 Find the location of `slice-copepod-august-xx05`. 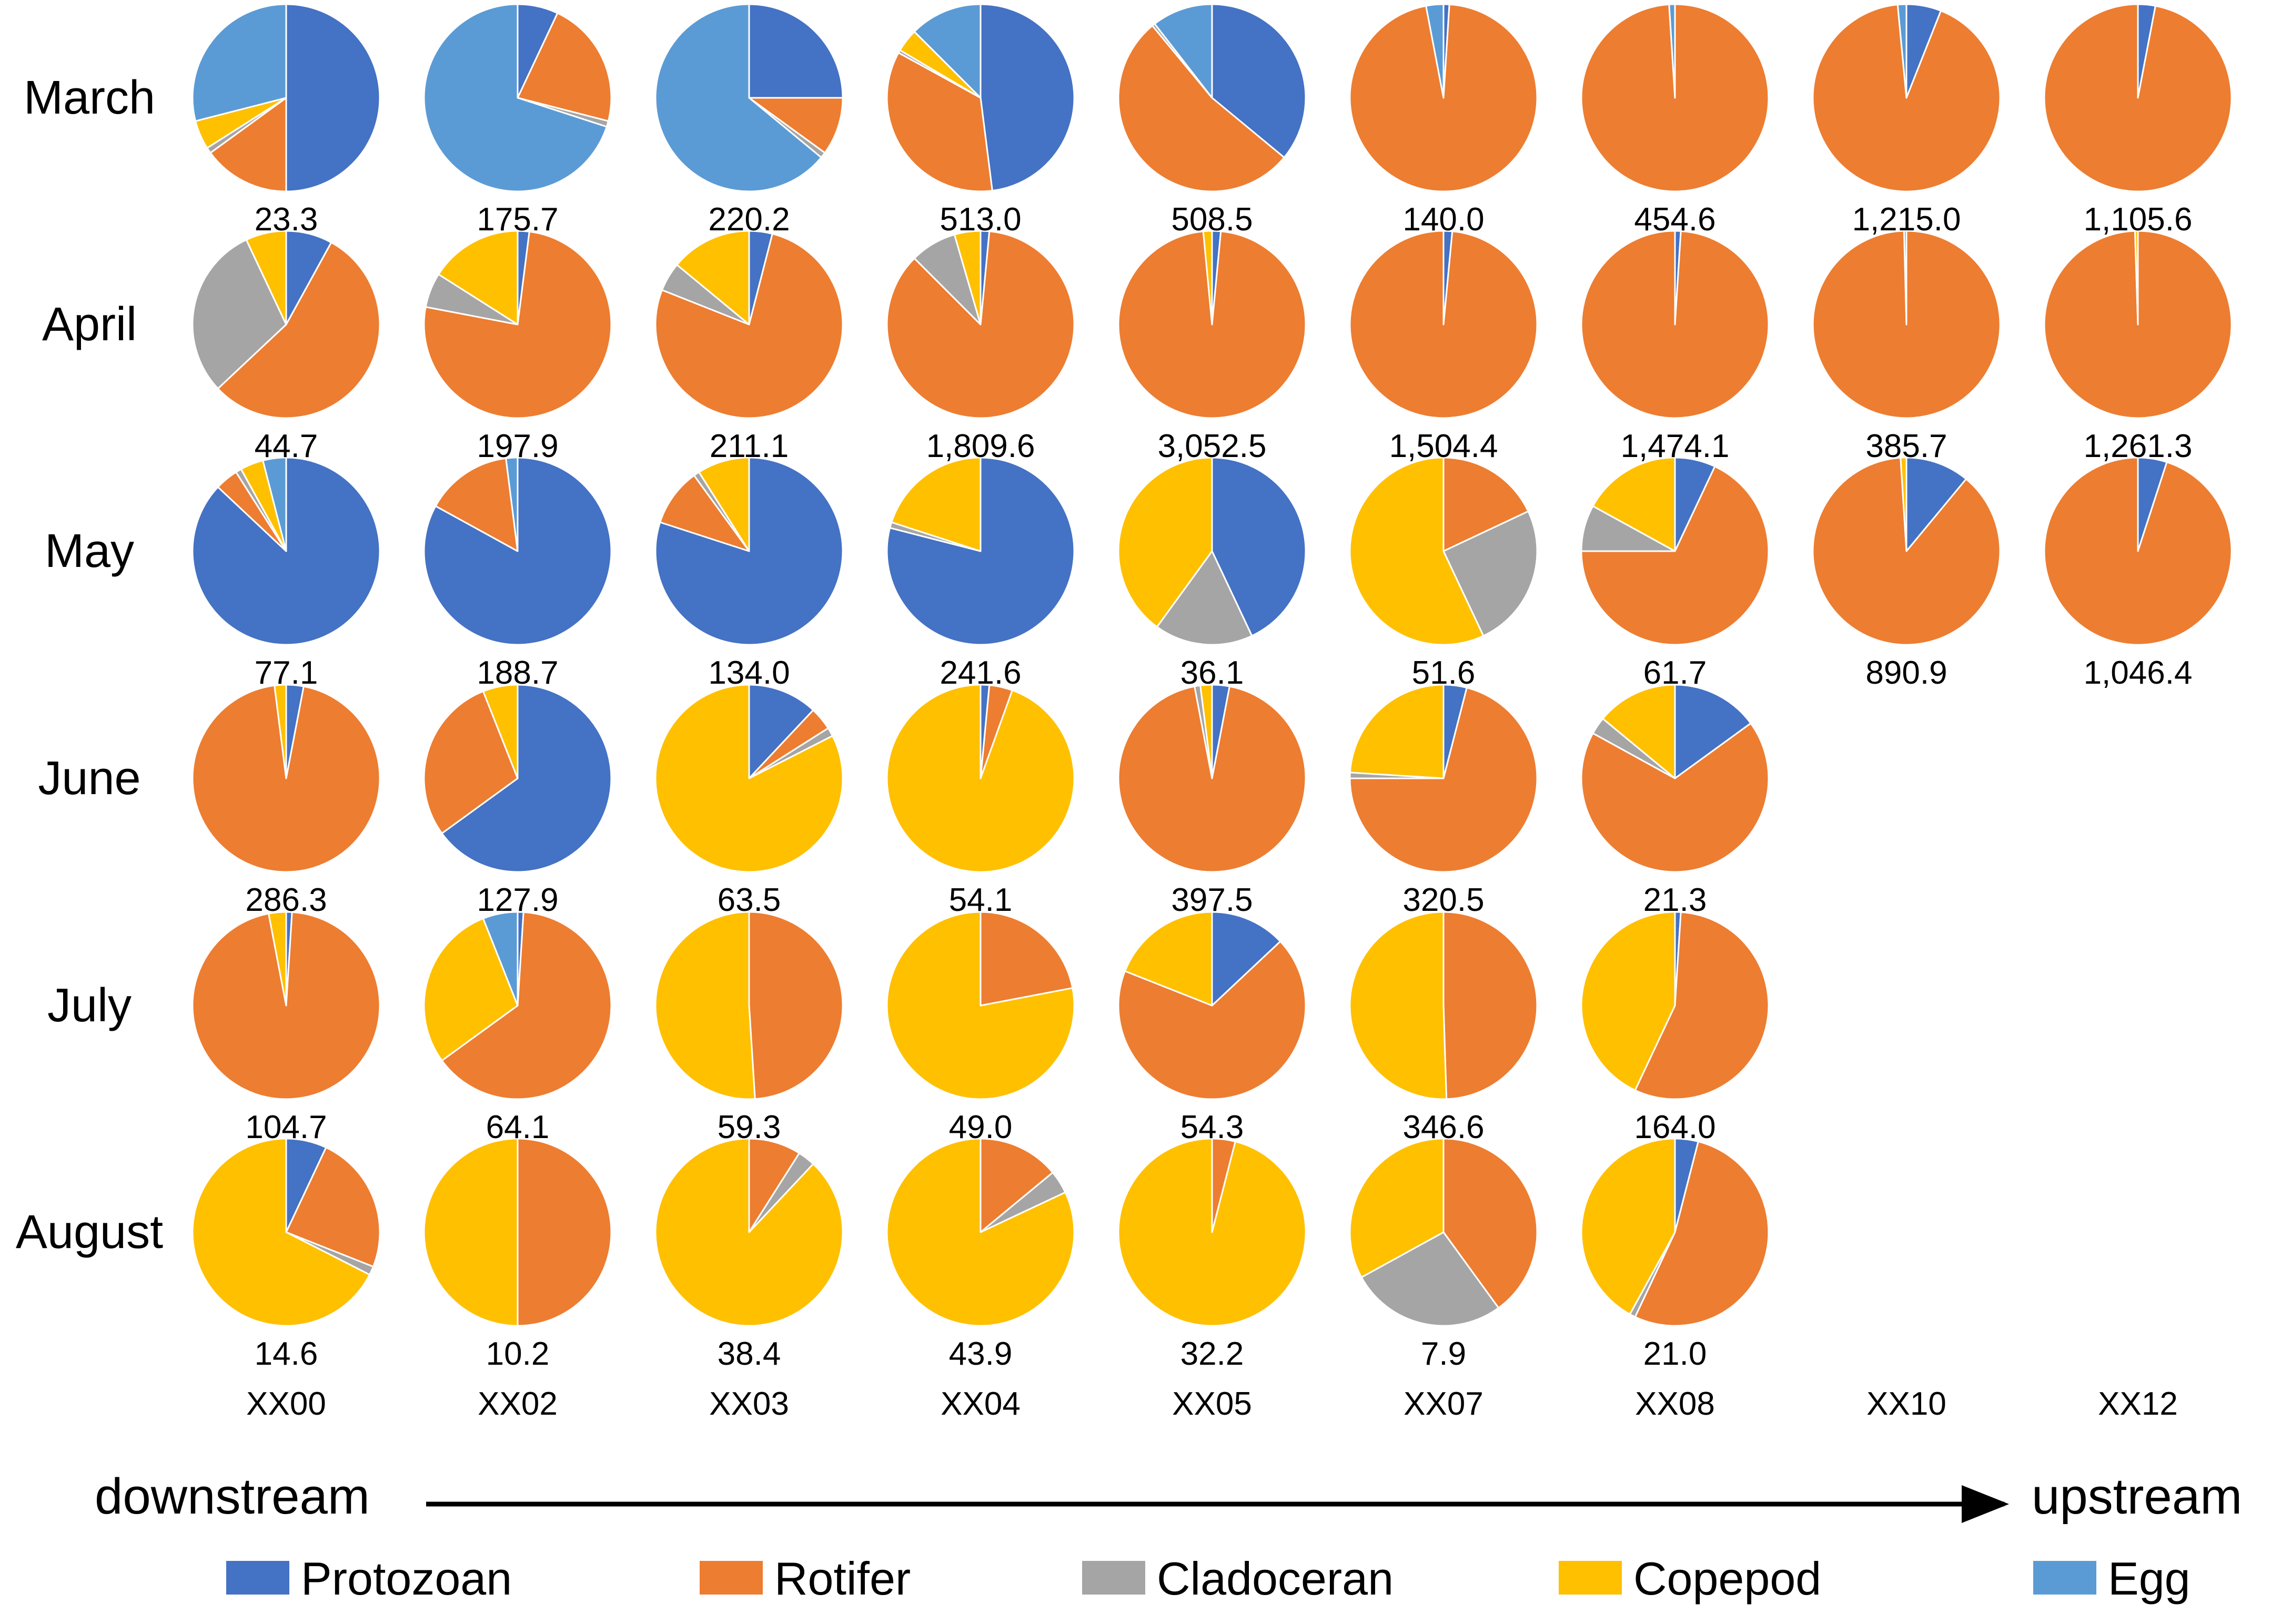

slice-copepod-august-xx05 is located at coordinates (1212, 1232).